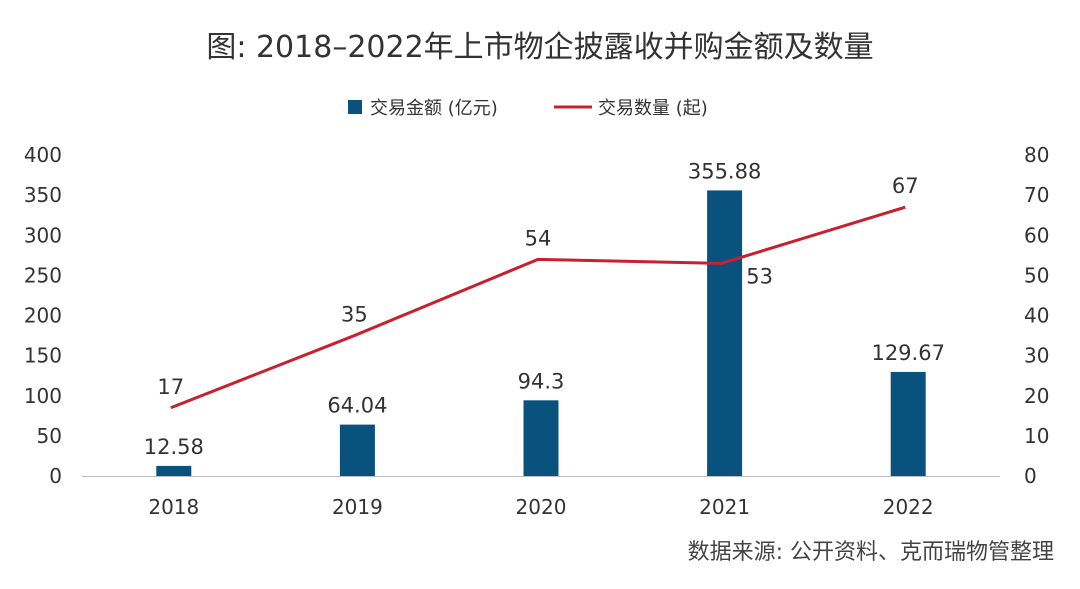 Image resolution: width=1080 pixels, height=589 pixels. Describe the element at coordinates (43, 396) in the screenshot. I see `y-left-tick-label: 100` at that location.